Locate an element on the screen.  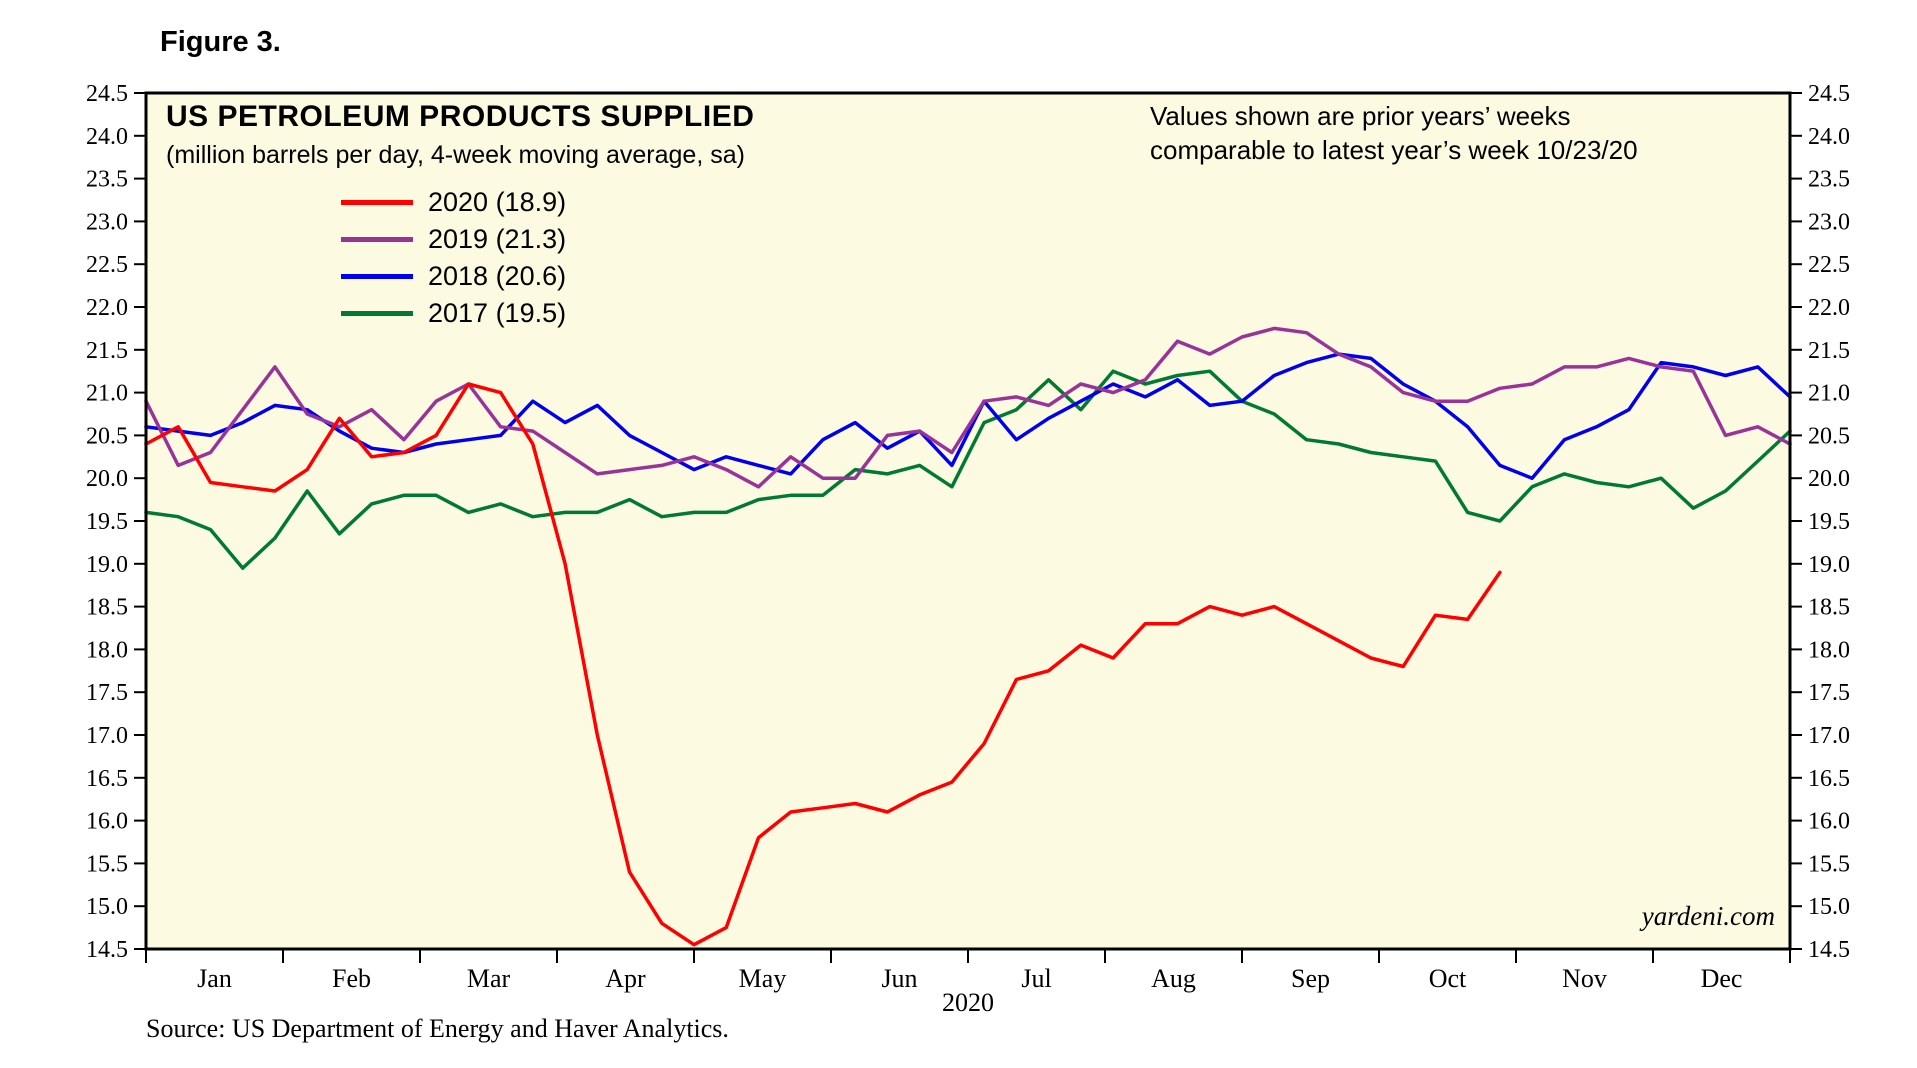
x-axis-month-label: Aug is located at coordinates (1173, 978).